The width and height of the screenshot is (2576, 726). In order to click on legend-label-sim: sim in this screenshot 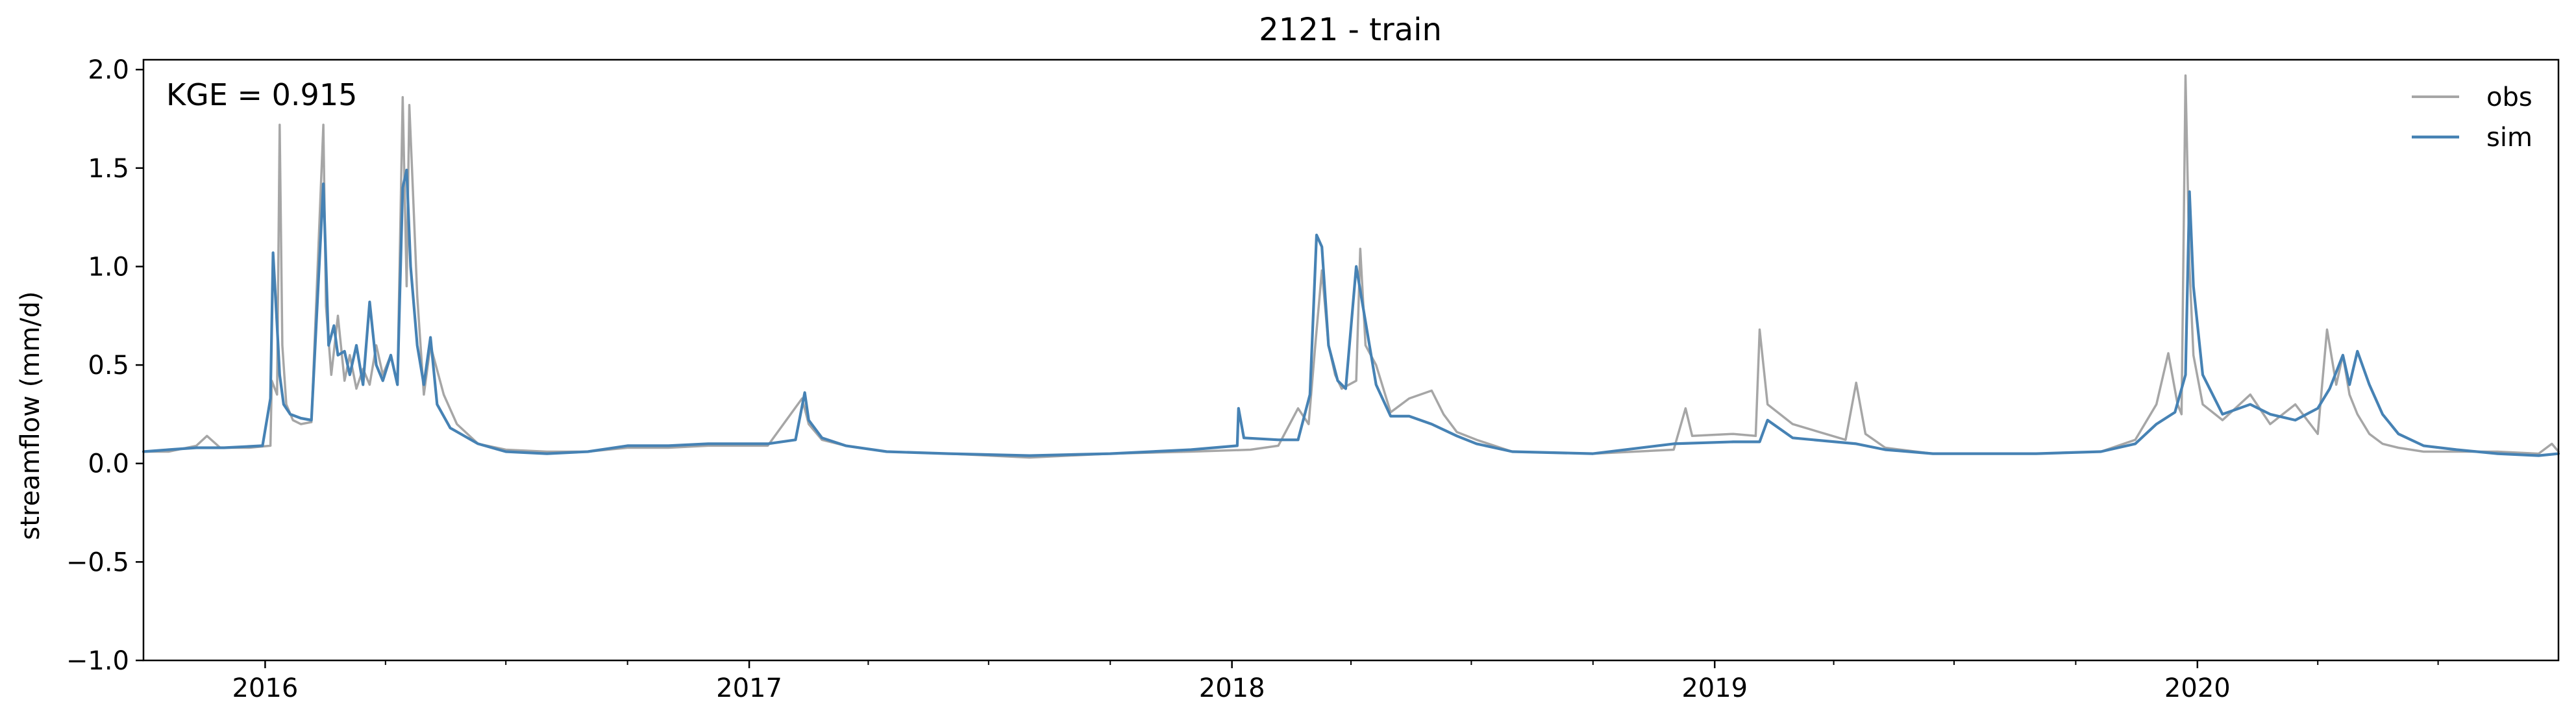, I will do `click(2509, 138)`.